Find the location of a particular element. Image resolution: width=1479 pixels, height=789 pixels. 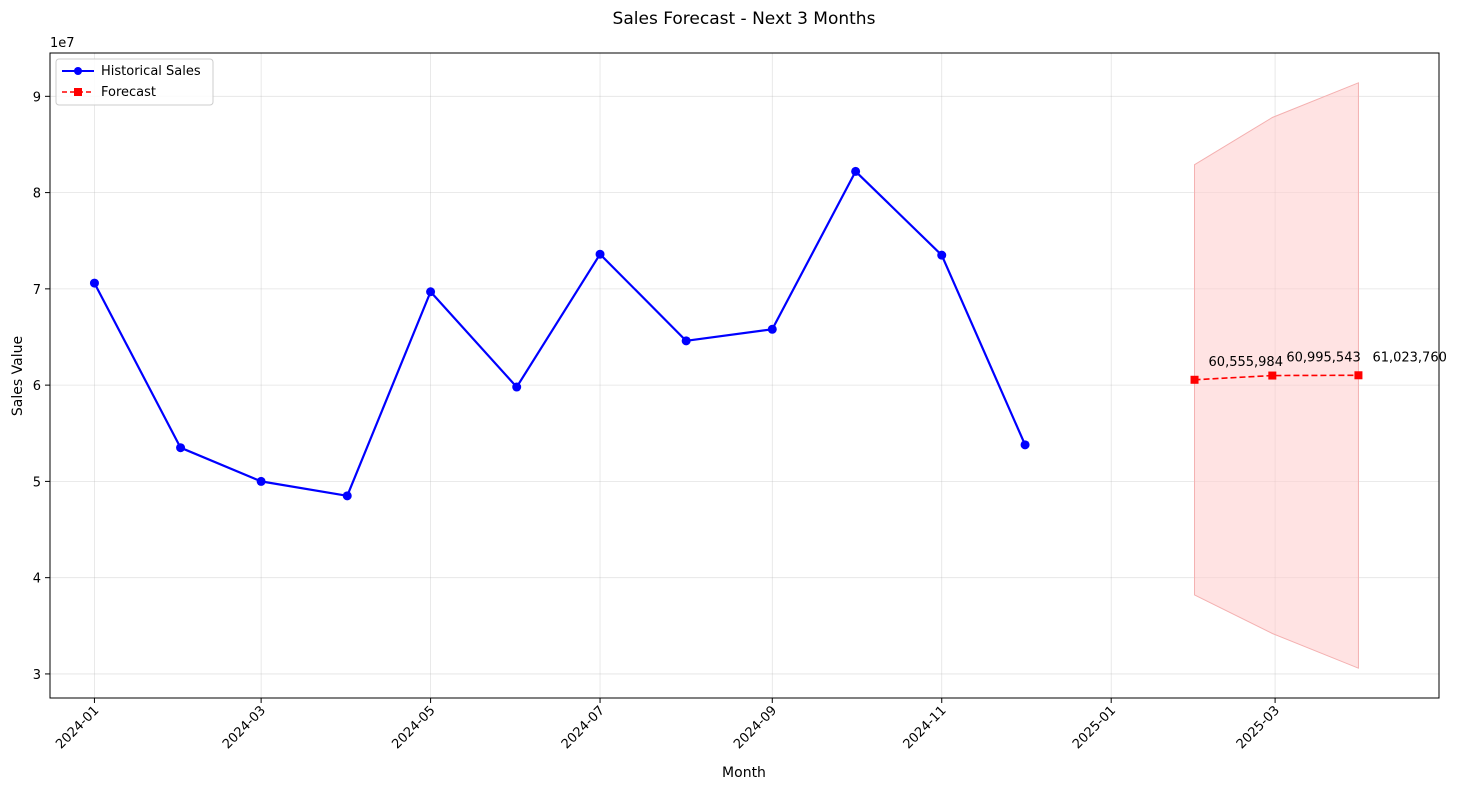

y-axis-ticks: 3 4 5 6 7 8 9 is located at coordinates (41, 386).